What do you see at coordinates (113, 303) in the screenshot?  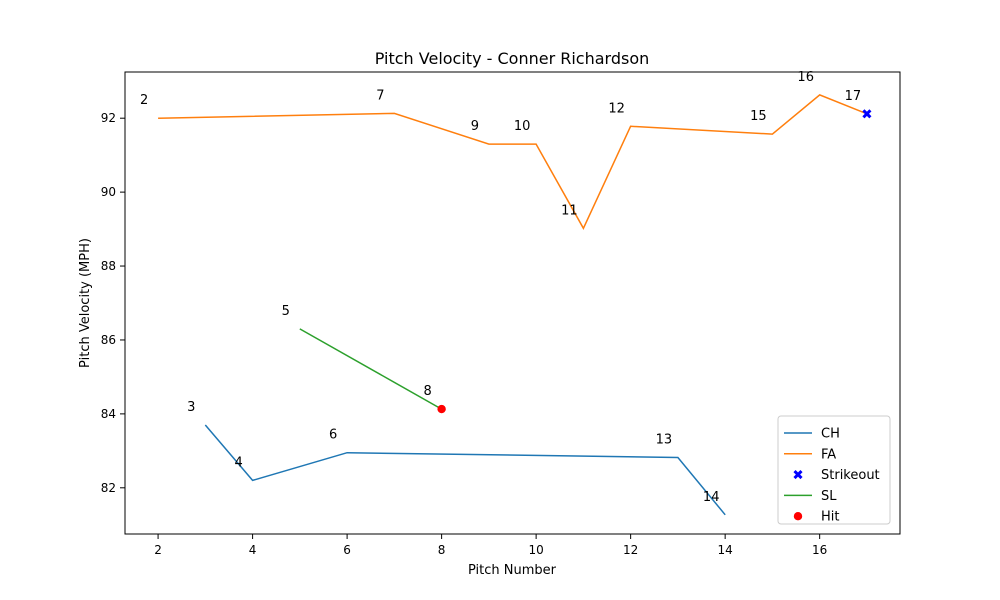 I see `y-axis: 82 84 86 88 90 92` at bounding box center [113, 303].